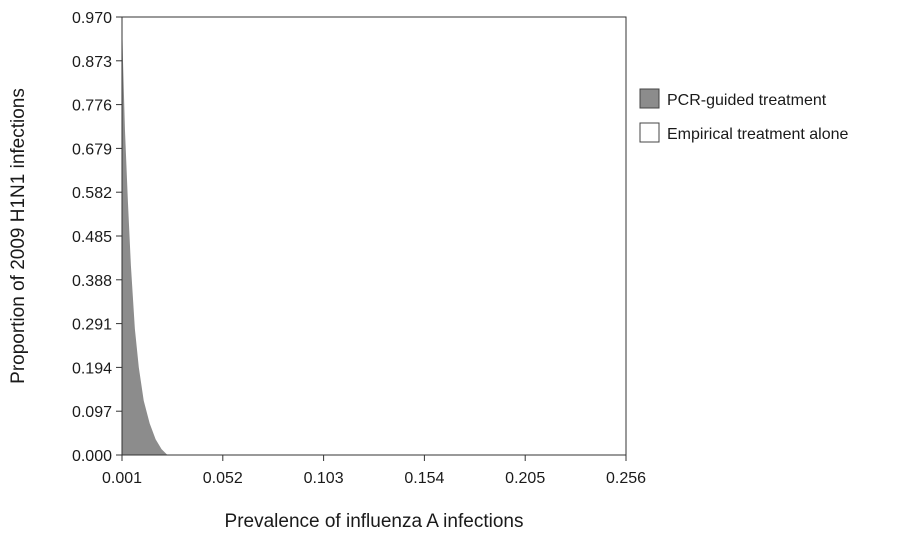 This screenshot has height=537, width=915. Describe the element at coordinates (92, 325) in the screenshot. I see `y-tick-label: 0.291` at that location.